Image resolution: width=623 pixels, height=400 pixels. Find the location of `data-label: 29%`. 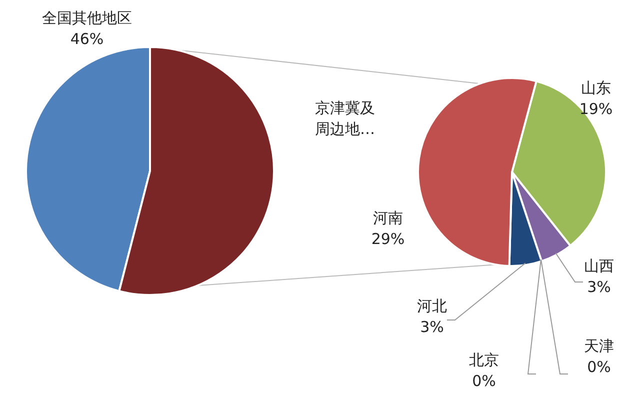

data-label: 29% is located at coordinates (388, 239).